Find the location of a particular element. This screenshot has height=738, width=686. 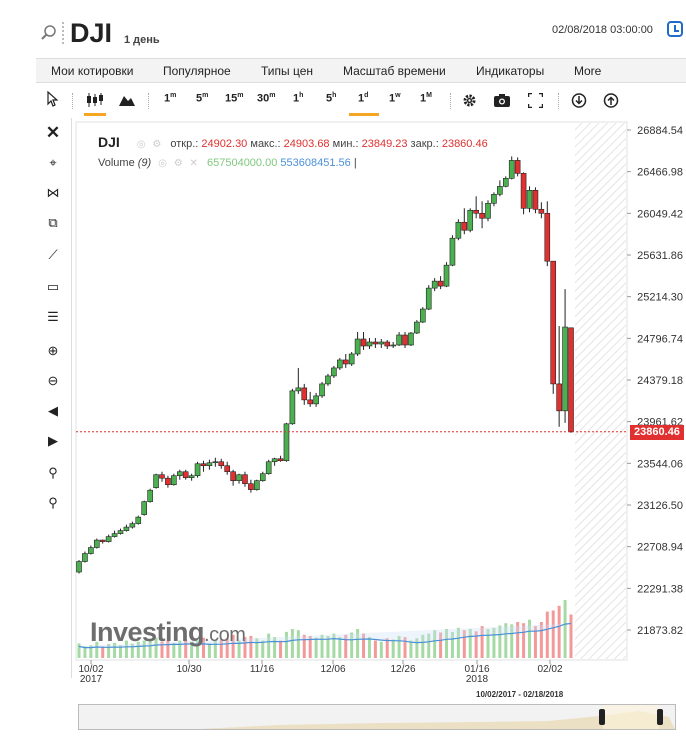

zoom-fit-icon: ⚲ is located at coordinates (53, 502).